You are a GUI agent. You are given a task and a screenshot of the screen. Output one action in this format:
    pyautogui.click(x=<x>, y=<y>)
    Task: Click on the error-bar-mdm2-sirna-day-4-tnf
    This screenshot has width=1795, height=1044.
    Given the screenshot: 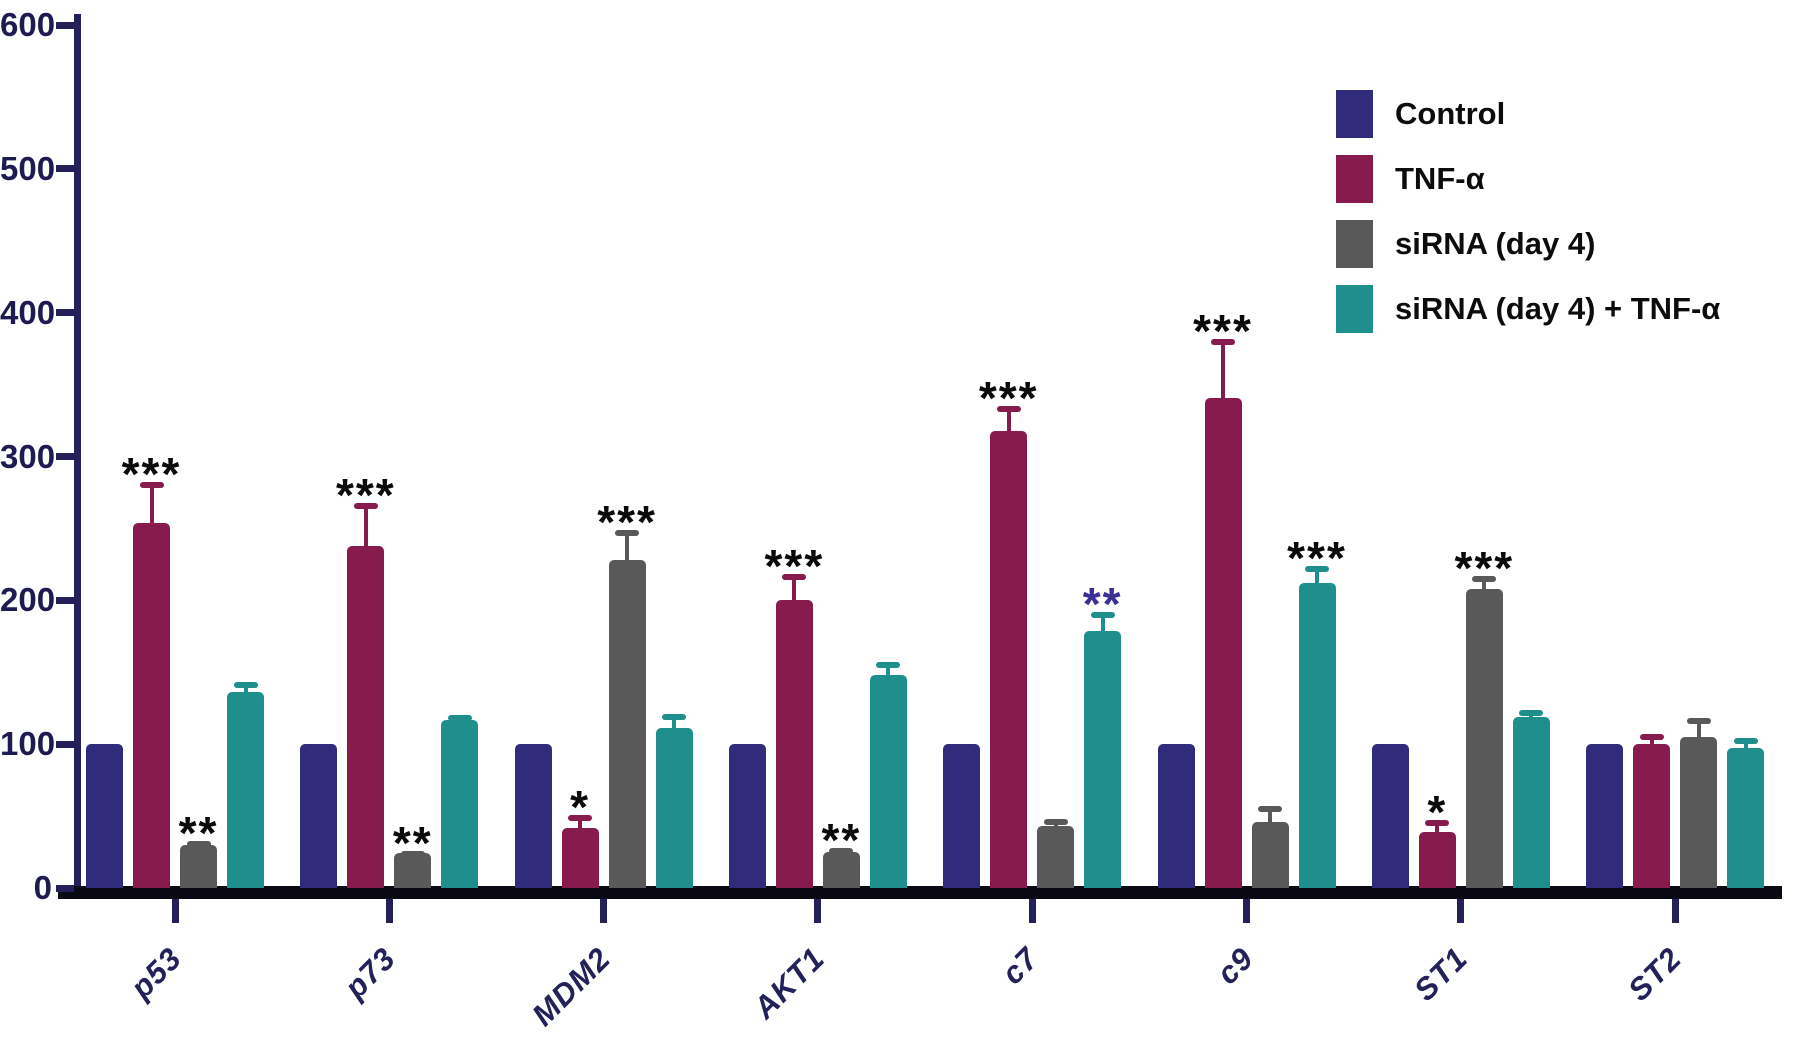 What is the action you would take?
    pyautogui.click(x=674, y=724)
    